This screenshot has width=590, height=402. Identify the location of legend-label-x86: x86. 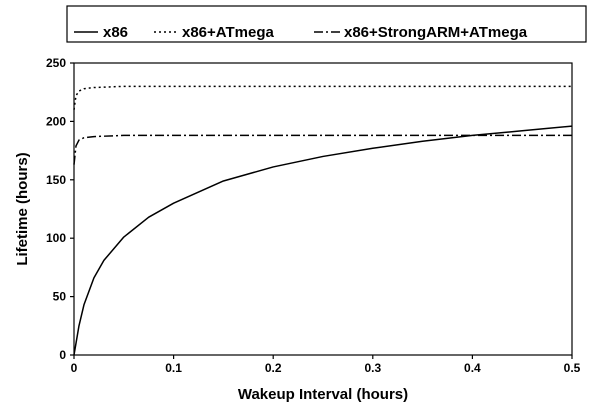
(115, 32).